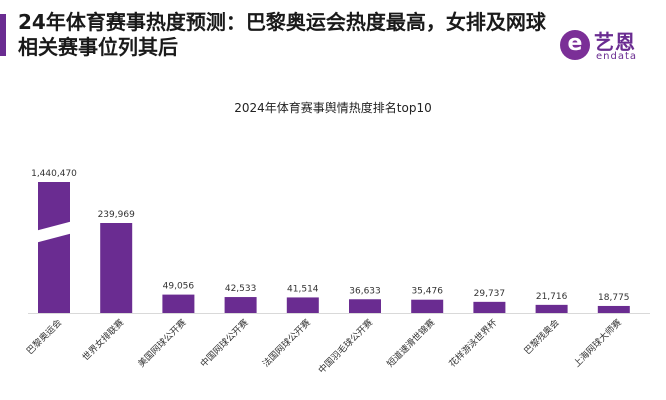 Image resolution: width=666 pixels, height=400 pixels. What do you see at coordinates (103, 340) in the screenshot?
I see `category-label-2: 世界女排联赛` at bounding box center [103, 340].